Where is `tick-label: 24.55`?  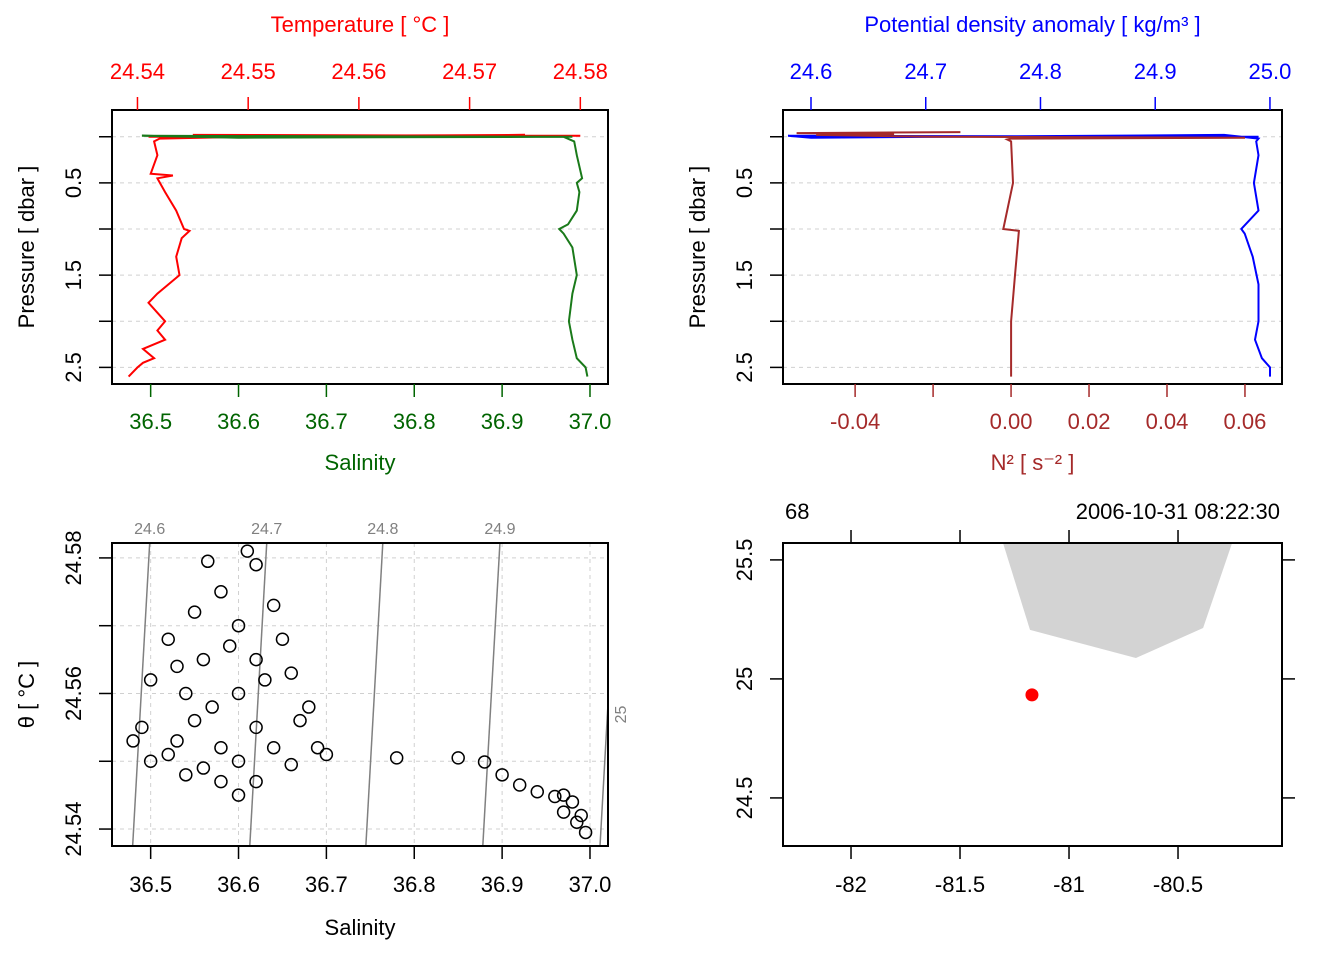
tick-label: 24.55 is located at coordinates (248, 71).